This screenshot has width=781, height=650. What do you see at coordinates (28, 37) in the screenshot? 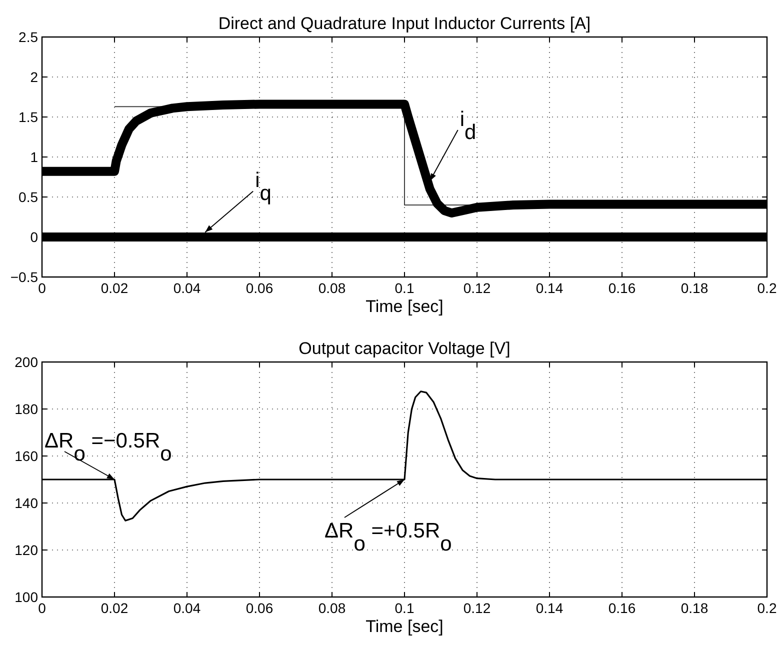
I see `y-tick-label: 2.5` at bounding box center [28, 37].